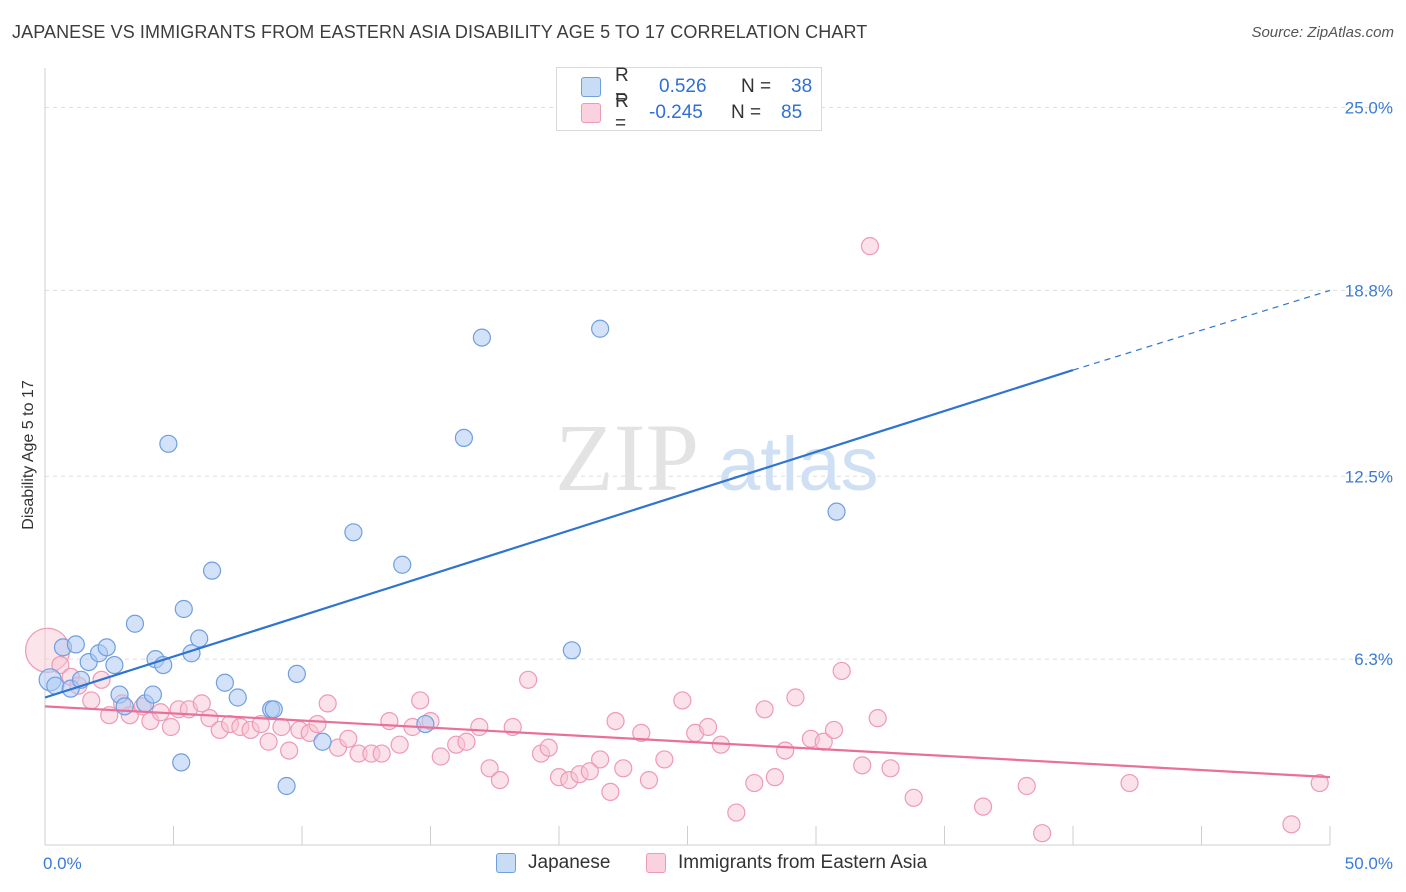  What do you see at coordinates (792, 112) in the screenshot?
I see `legend-n-value: 85` at bounding box center [792, 112].